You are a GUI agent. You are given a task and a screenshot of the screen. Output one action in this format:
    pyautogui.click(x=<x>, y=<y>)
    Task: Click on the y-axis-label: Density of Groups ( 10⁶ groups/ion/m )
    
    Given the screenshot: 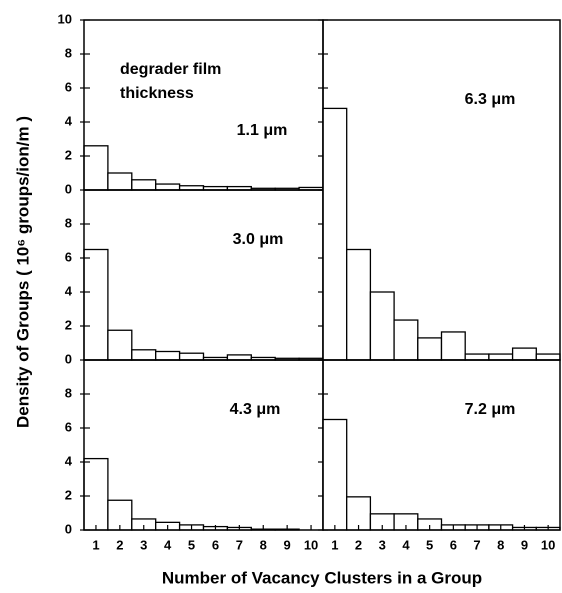 What is the action you would take?
    pyautogui.click(x=22, y=272)
    